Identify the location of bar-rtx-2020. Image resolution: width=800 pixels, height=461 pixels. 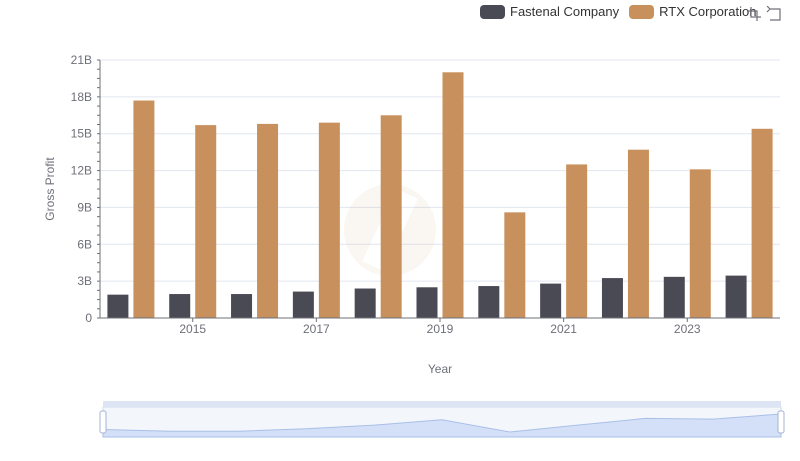
(515, 265).